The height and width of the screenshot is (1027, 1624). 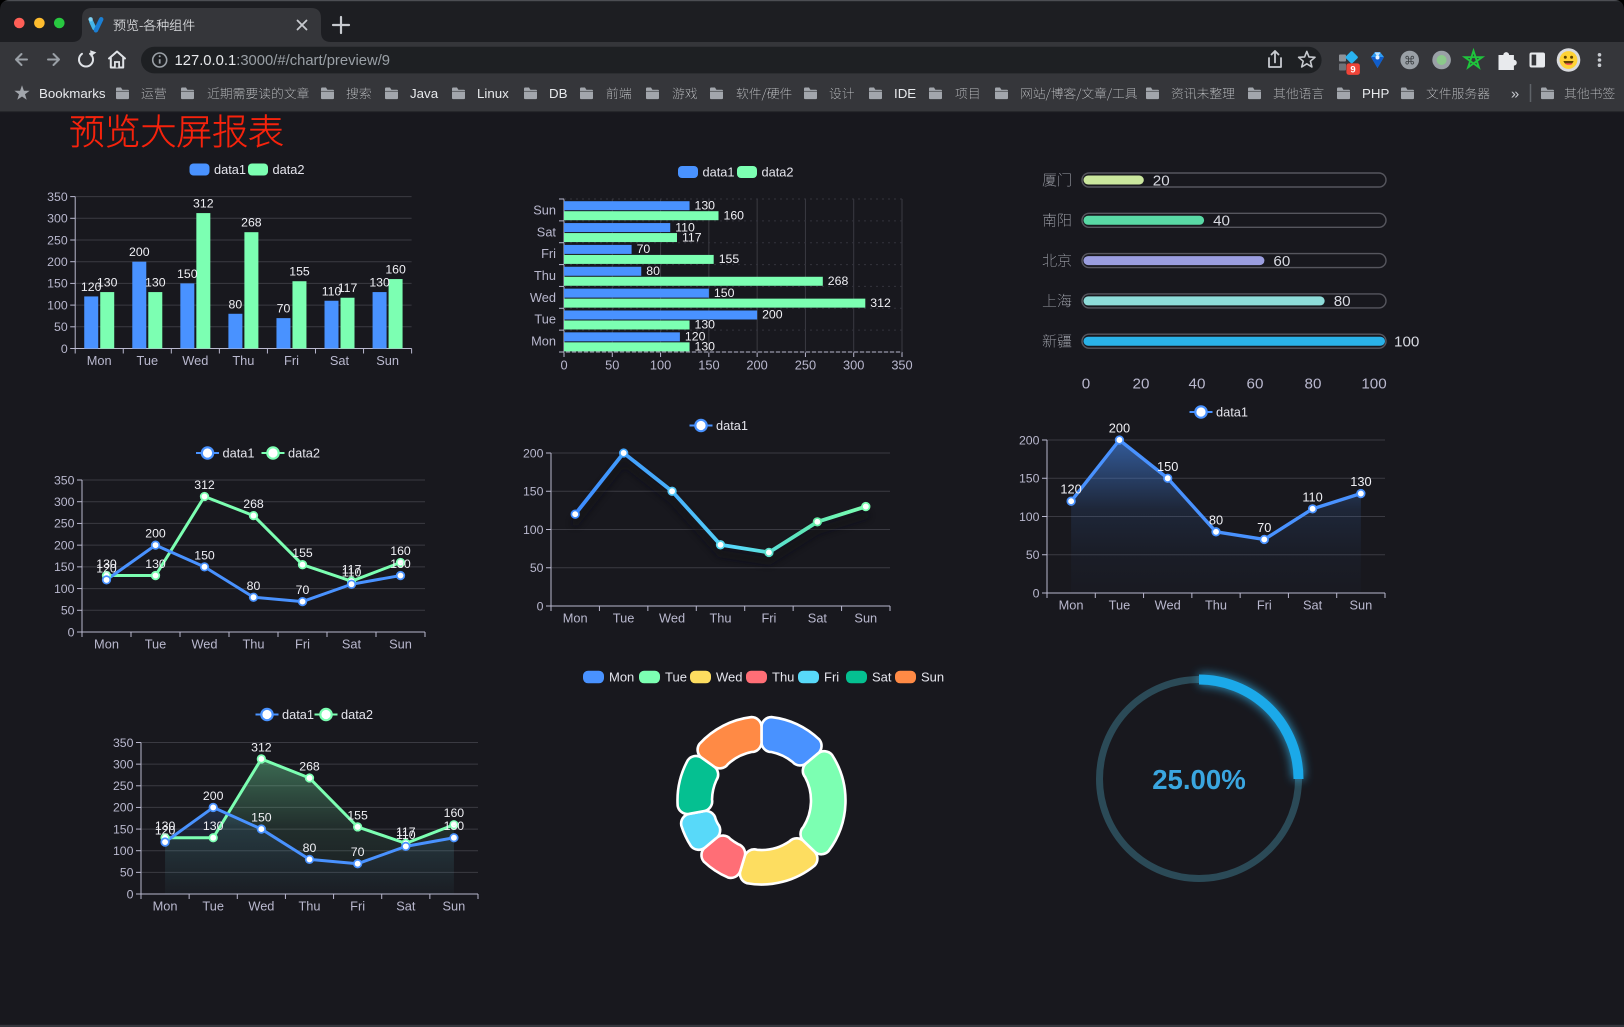 What do you see at coordinates (357, 714) in the screenshot?
I see `svg-text: data2` at bounding box center [357, 714].